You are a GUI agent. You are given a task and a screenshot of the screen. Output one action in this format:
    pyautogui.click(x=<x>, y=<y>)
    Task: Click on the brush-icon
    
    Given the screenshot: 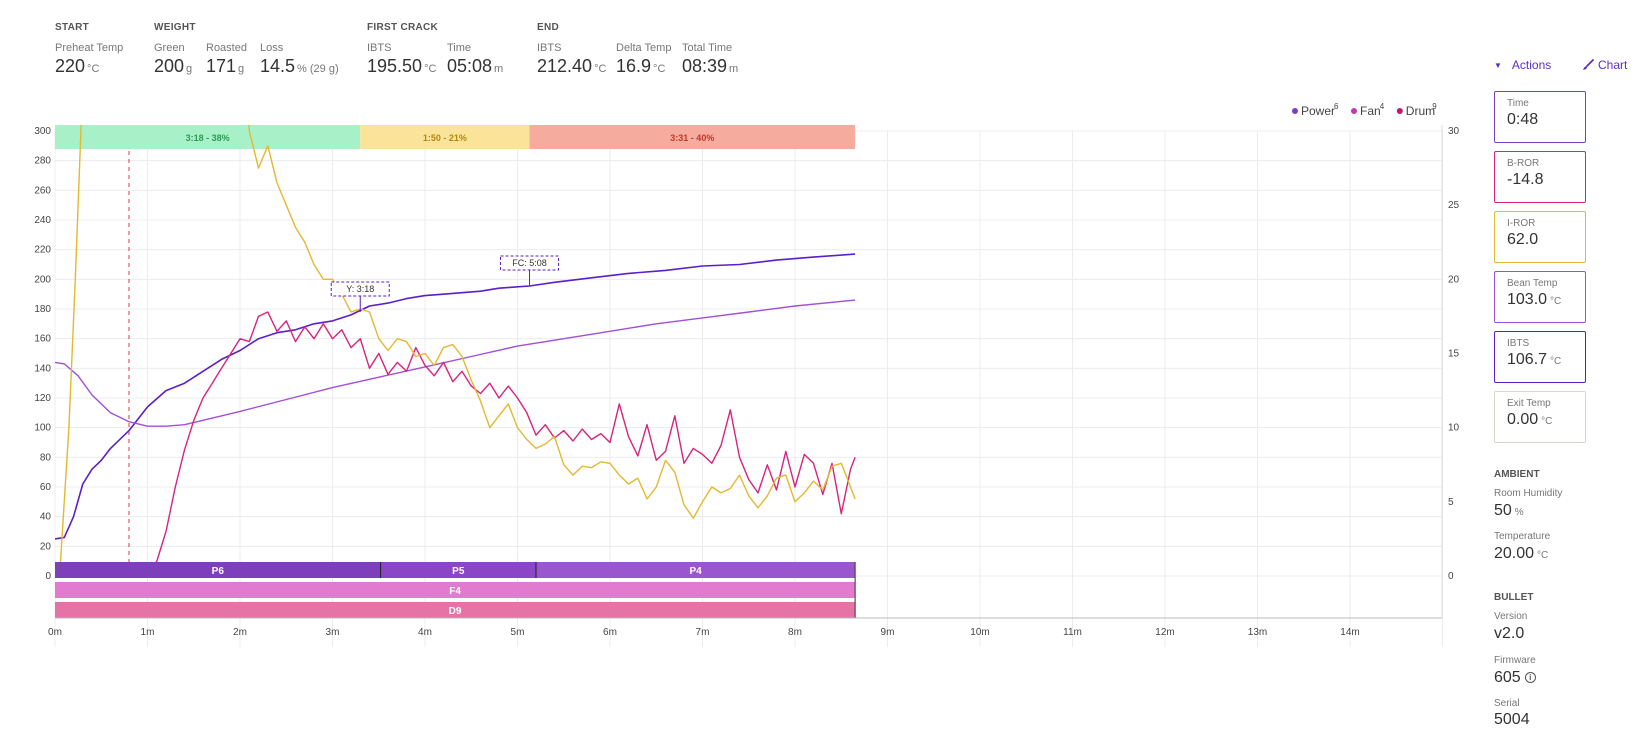 What is the action you would take?
    pyautogui.click(x=1588, y=64)
    